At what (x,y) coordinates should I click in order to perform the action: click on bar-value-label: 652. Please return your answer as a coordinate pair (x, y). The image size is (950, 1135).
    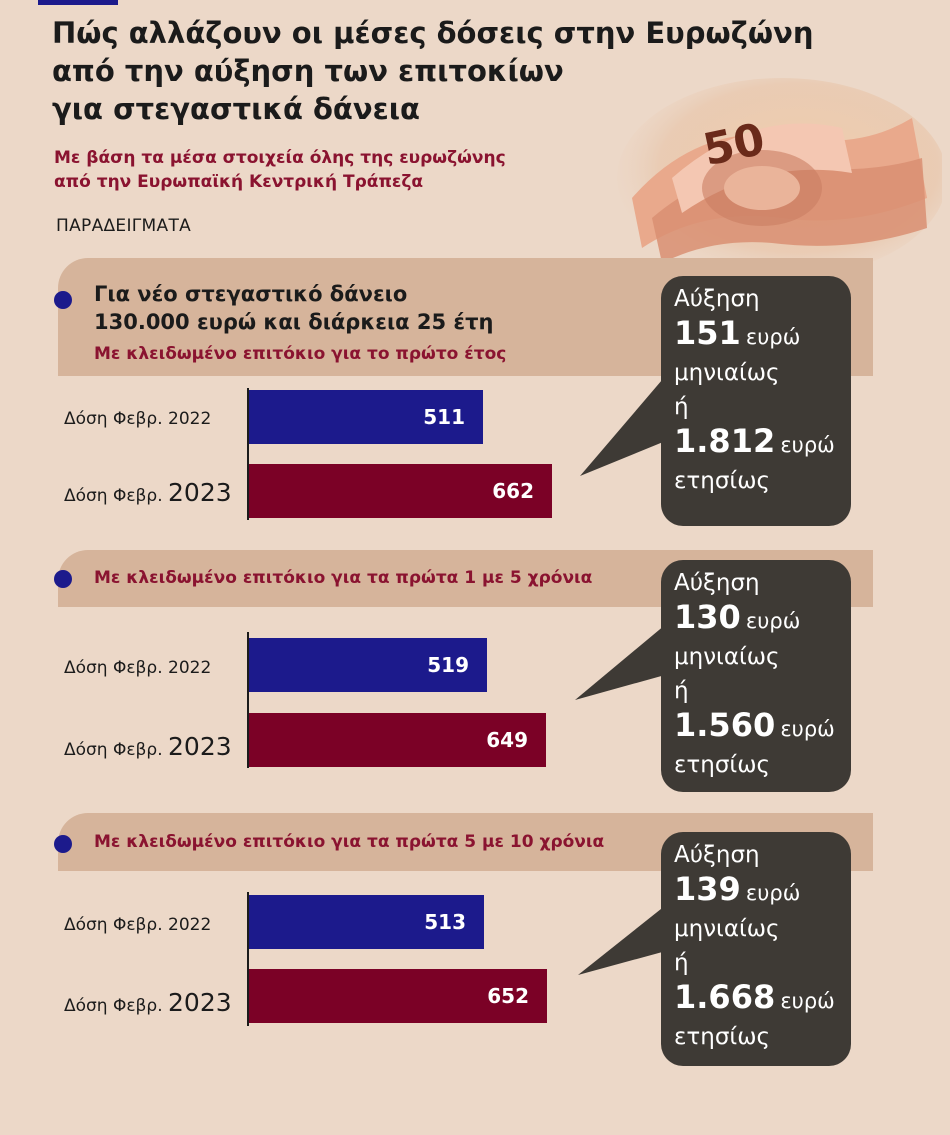
    Looking at the image, I should click on (508, 996).